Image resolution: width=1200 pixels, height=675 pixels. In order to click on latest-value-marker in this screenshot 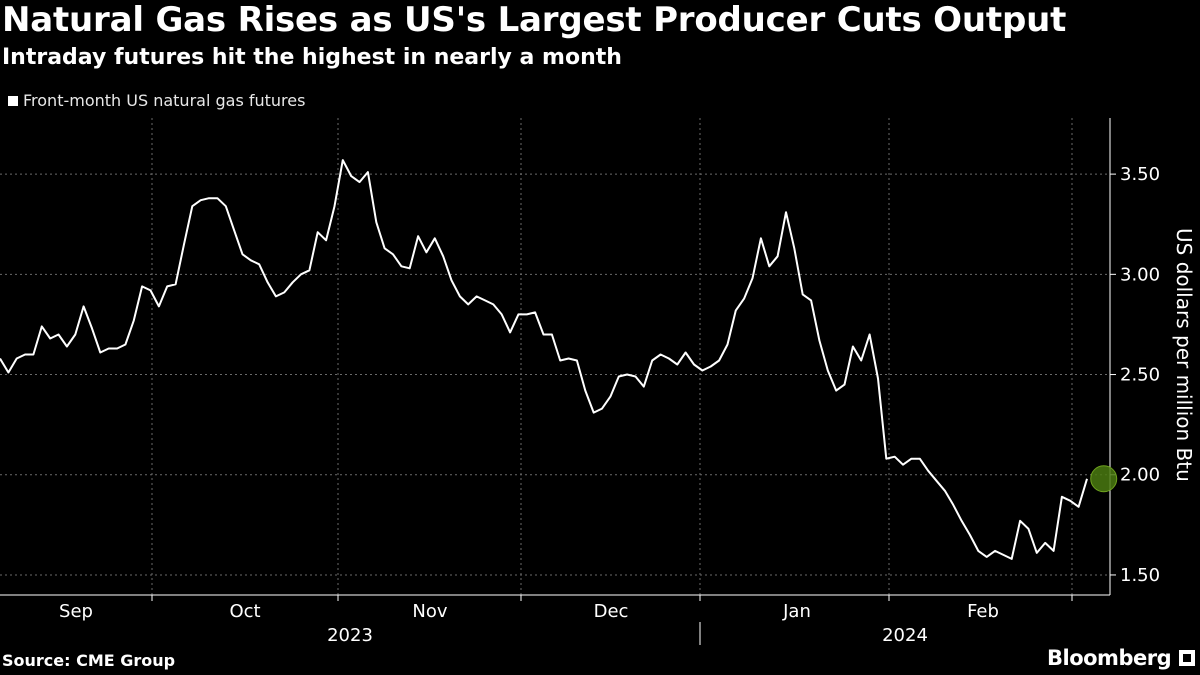, I will do `click(1104, 479)`.